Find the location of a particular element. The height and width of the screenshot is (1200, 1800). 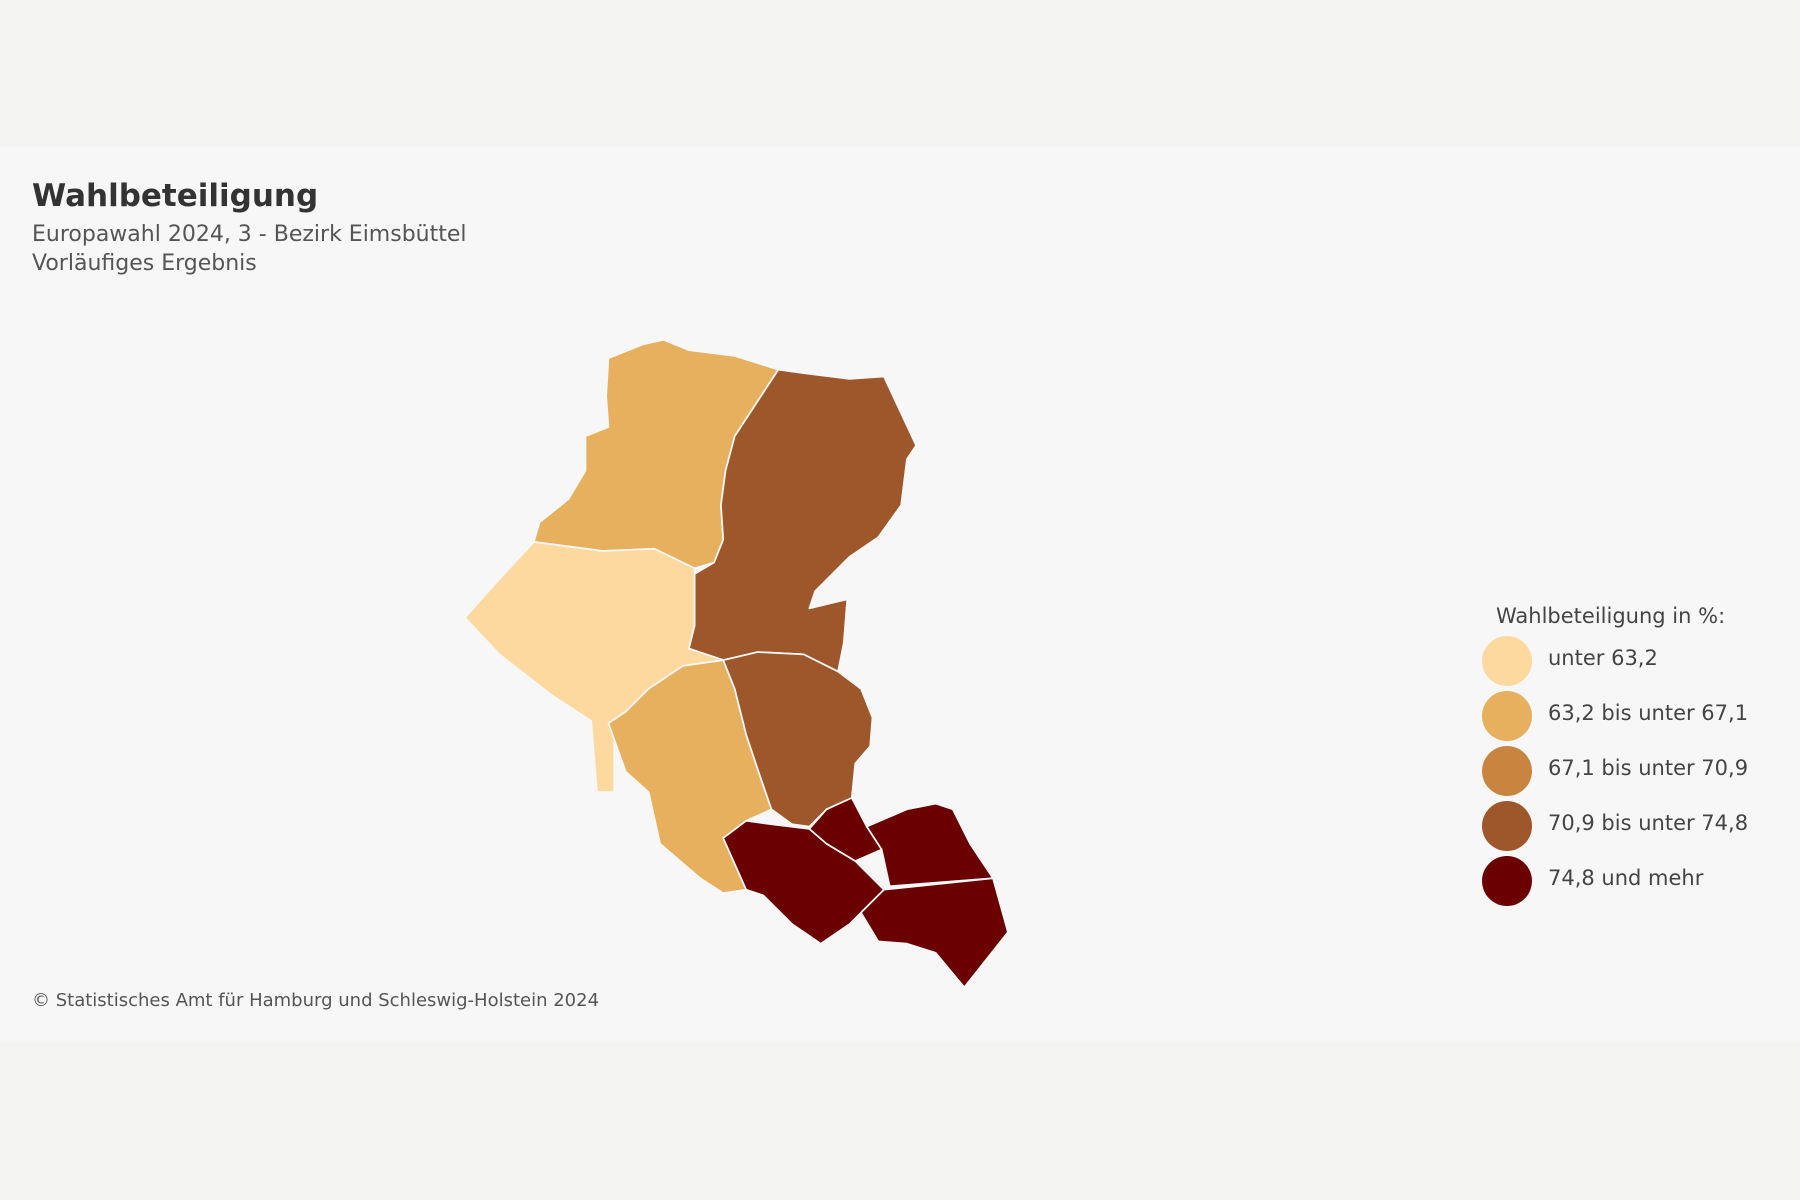

note: Vorläufiges Ergebnis is located at coordinates (144, 263).